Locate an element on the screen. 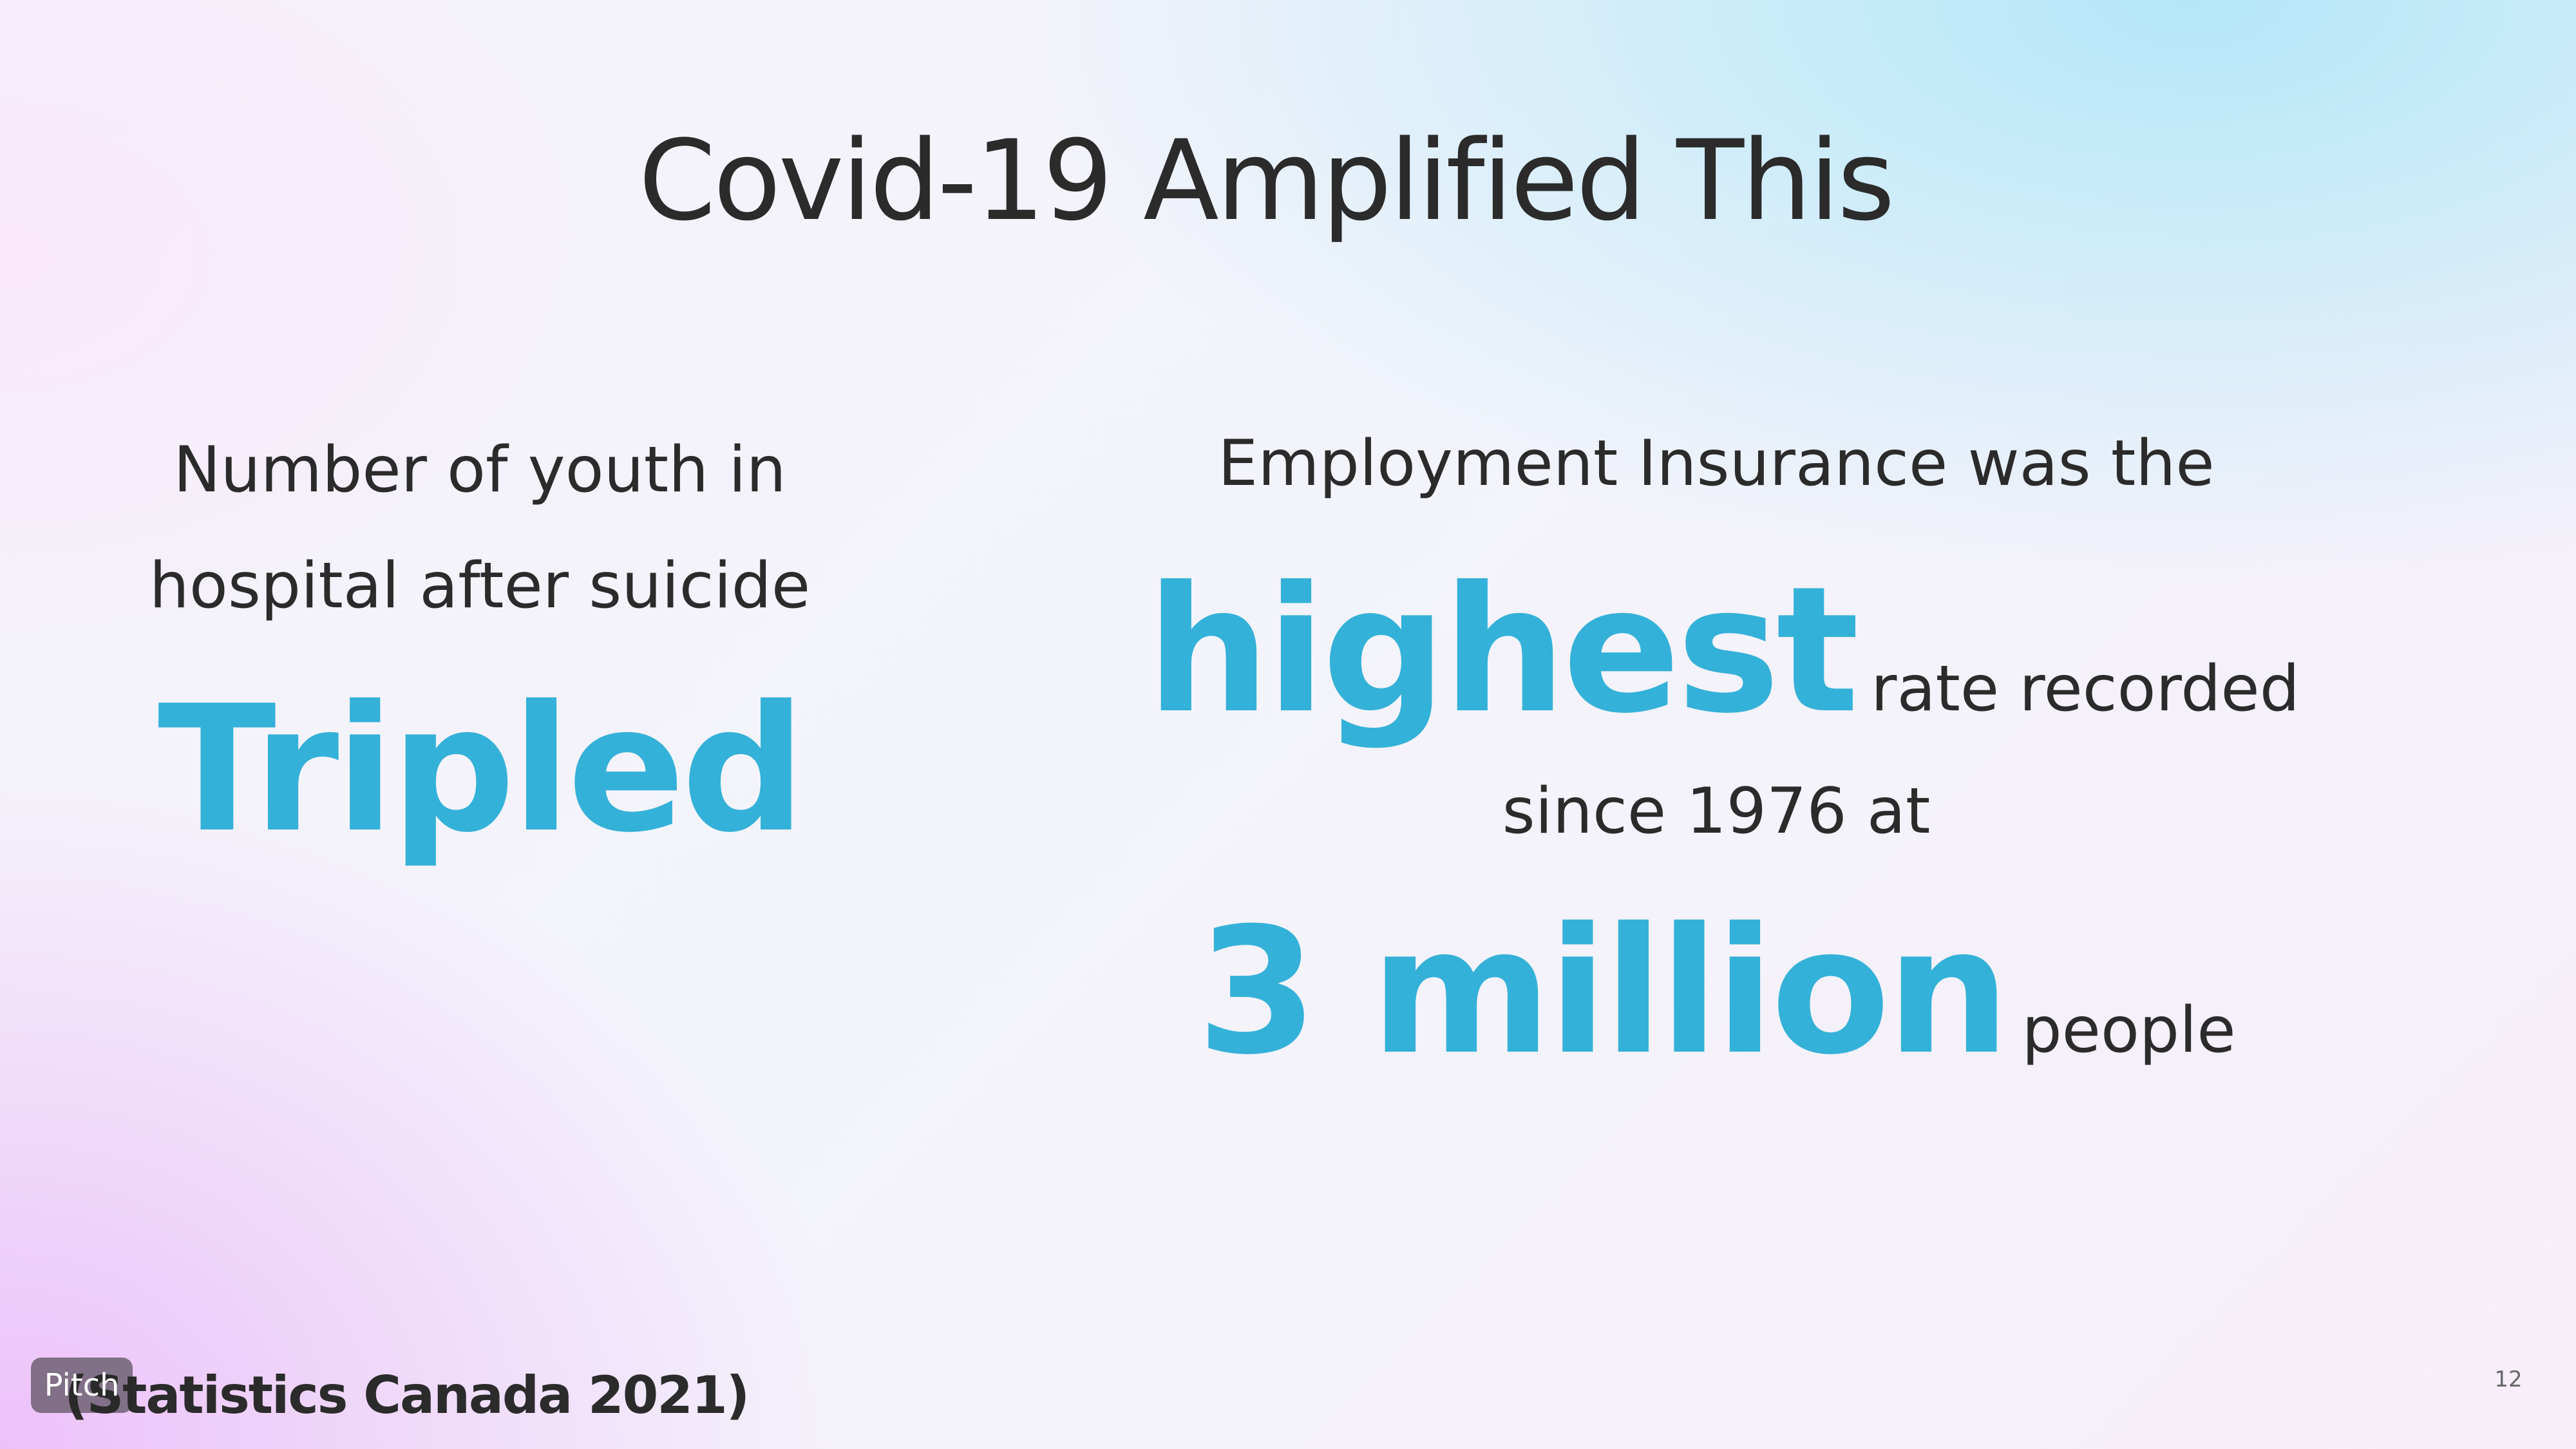 This screenshot has height=1449, width=2576. highest-highlight: highest is located at coordinates (1502, 651).